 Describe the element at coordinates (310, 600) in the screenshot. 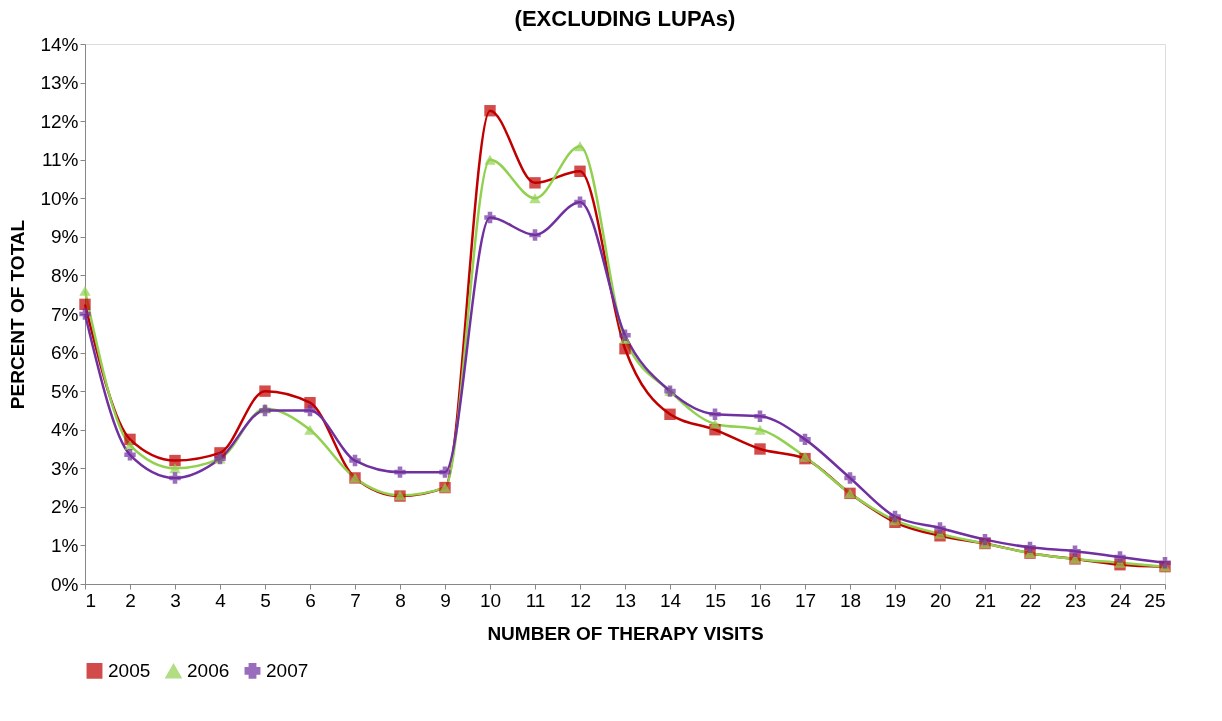

I see `x-tick-label: 6` at that location.